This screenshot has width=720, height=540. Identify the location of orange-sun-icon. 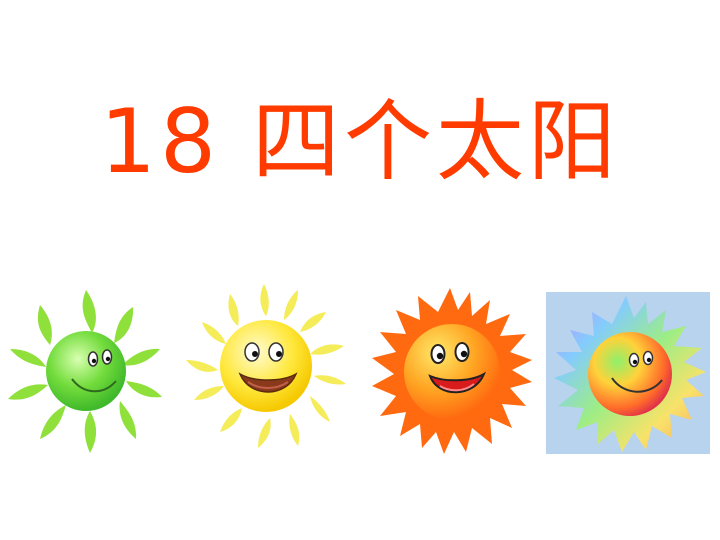
(452, 371).